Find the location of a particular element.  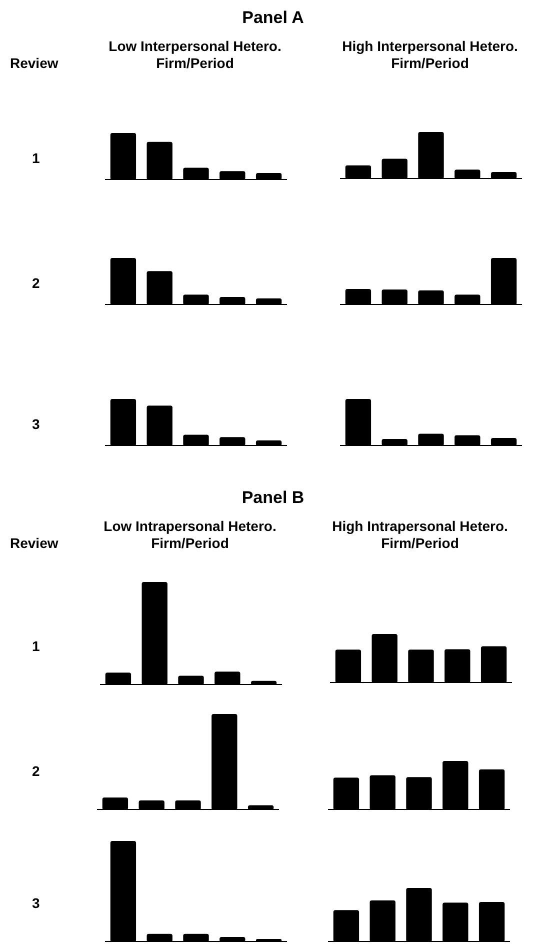

chart-title: Low Interpersonal Hetero. is located at coordinates (195, 46).